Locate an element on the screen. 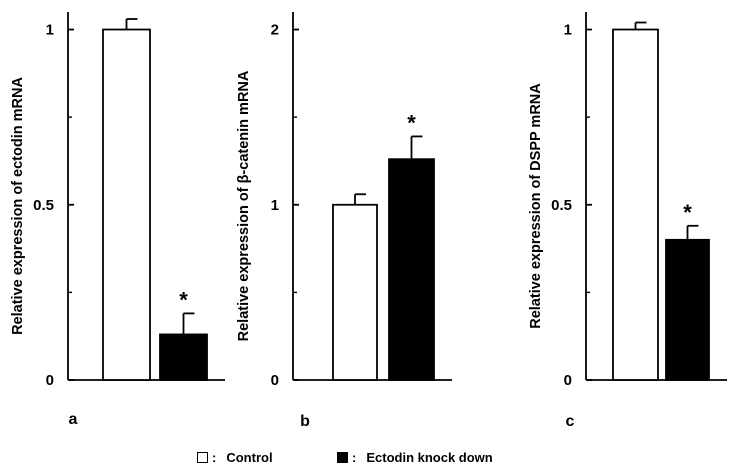 This screenshot has width=732, height=472. panel-label: c is located at coordinates (570, 421).